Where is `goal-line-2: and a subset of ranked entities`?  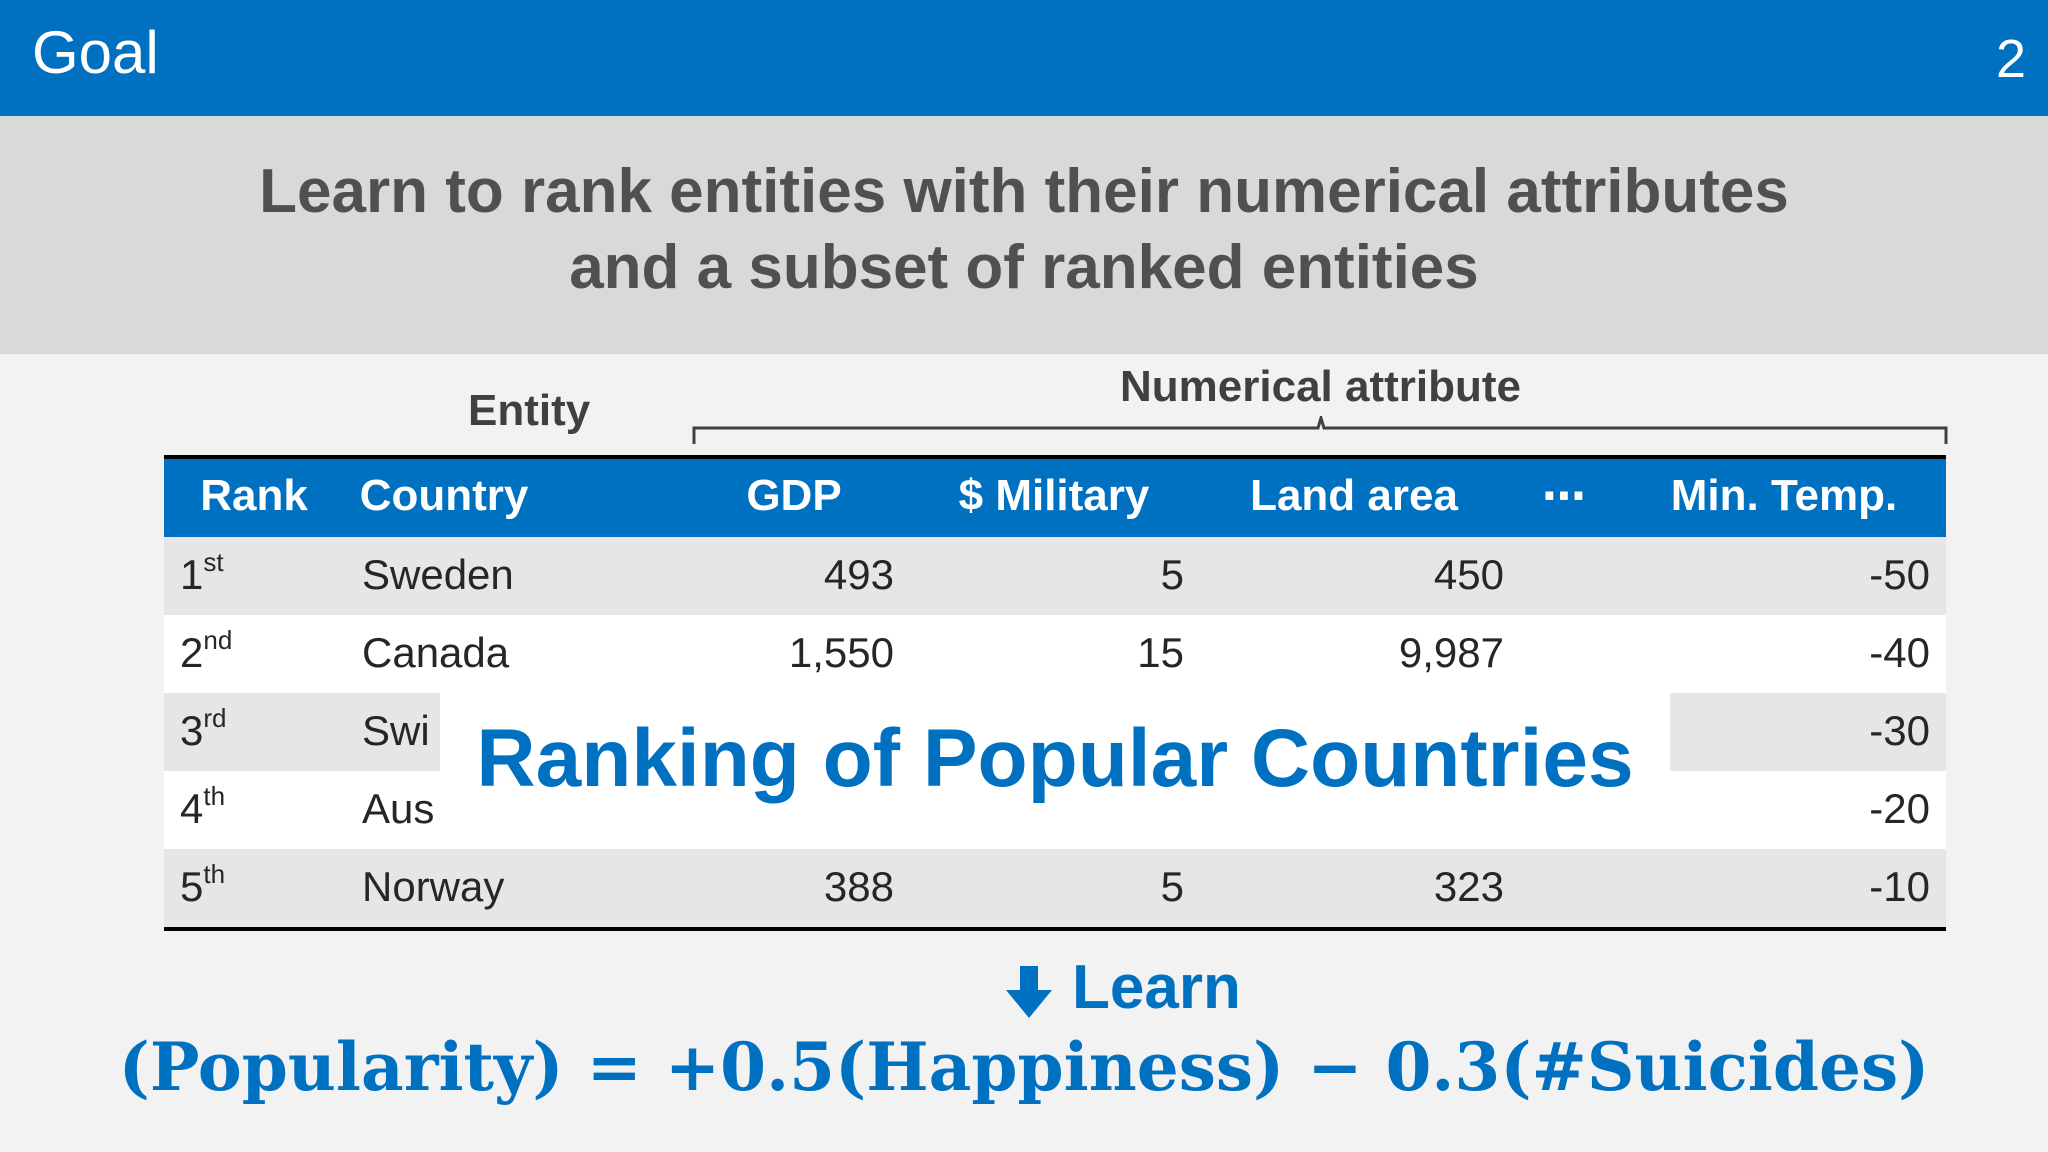
goal-line-2: and a subset of ranked entities is located at coordinates (1024, 267).